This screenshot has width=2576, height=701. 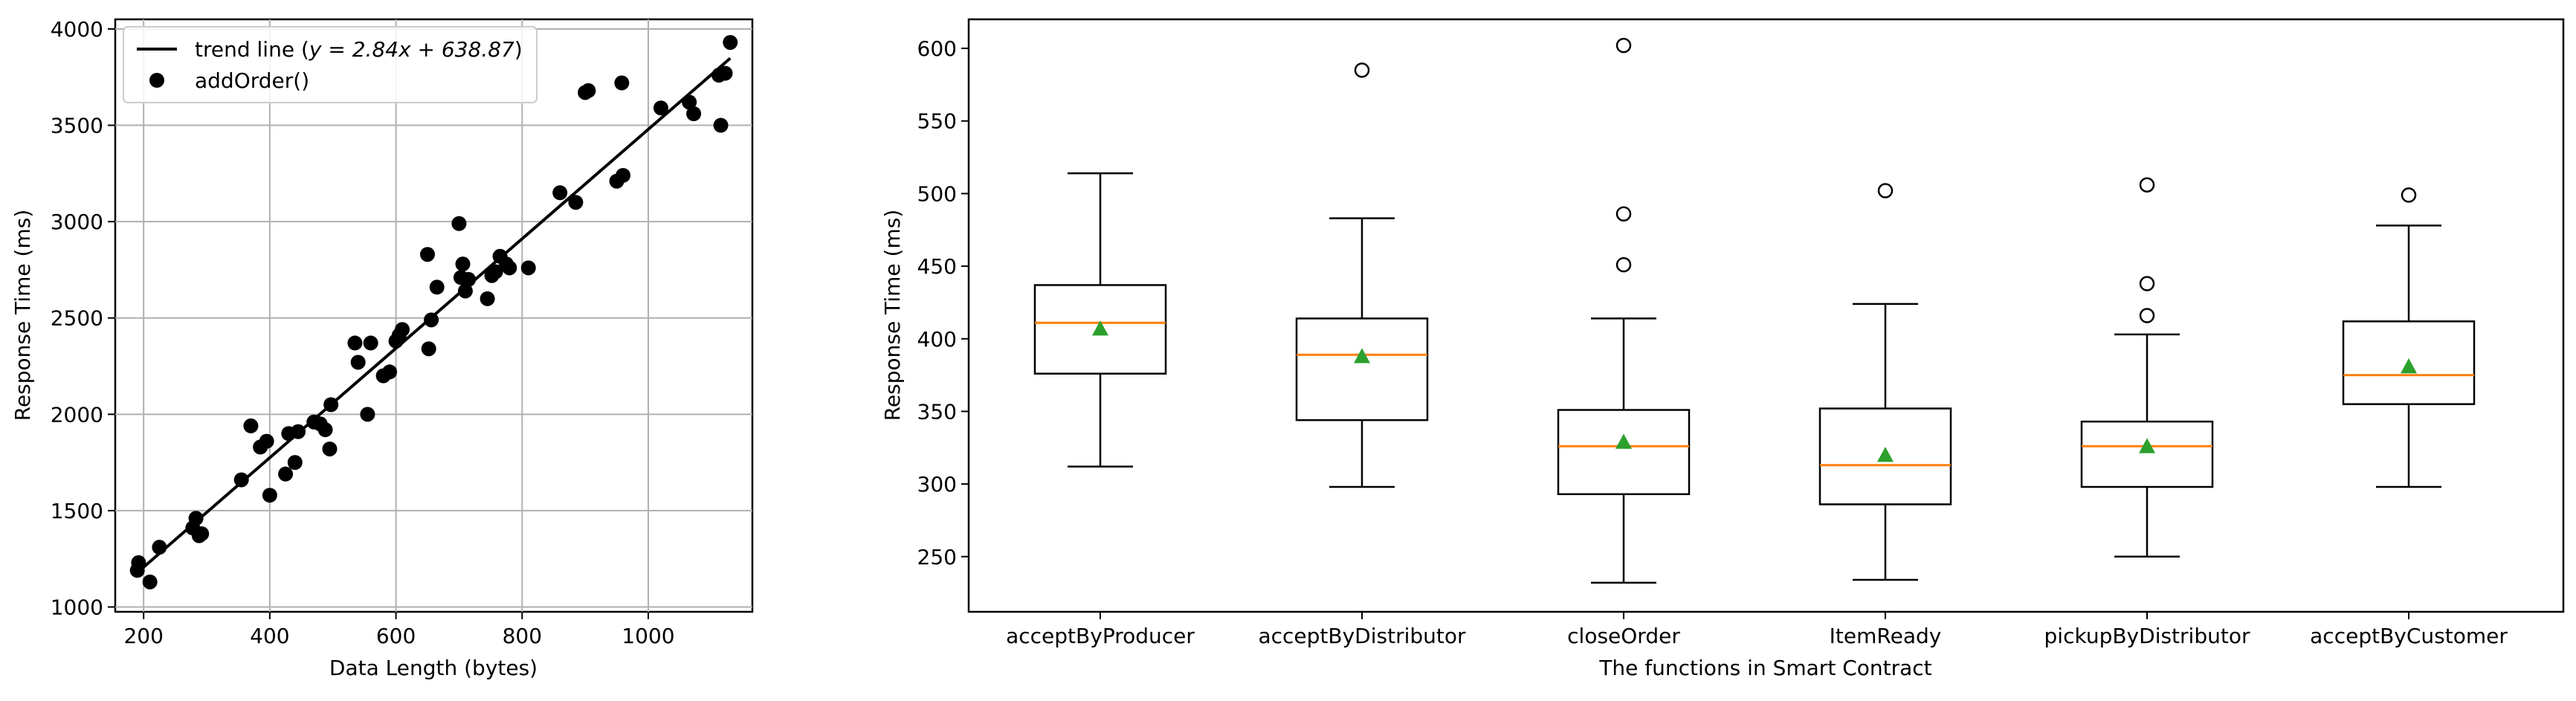 What do you see at coordinates (396, 636) in the screenshot?
I see `x-tick-label: 600` at bounding box center [396, 636].